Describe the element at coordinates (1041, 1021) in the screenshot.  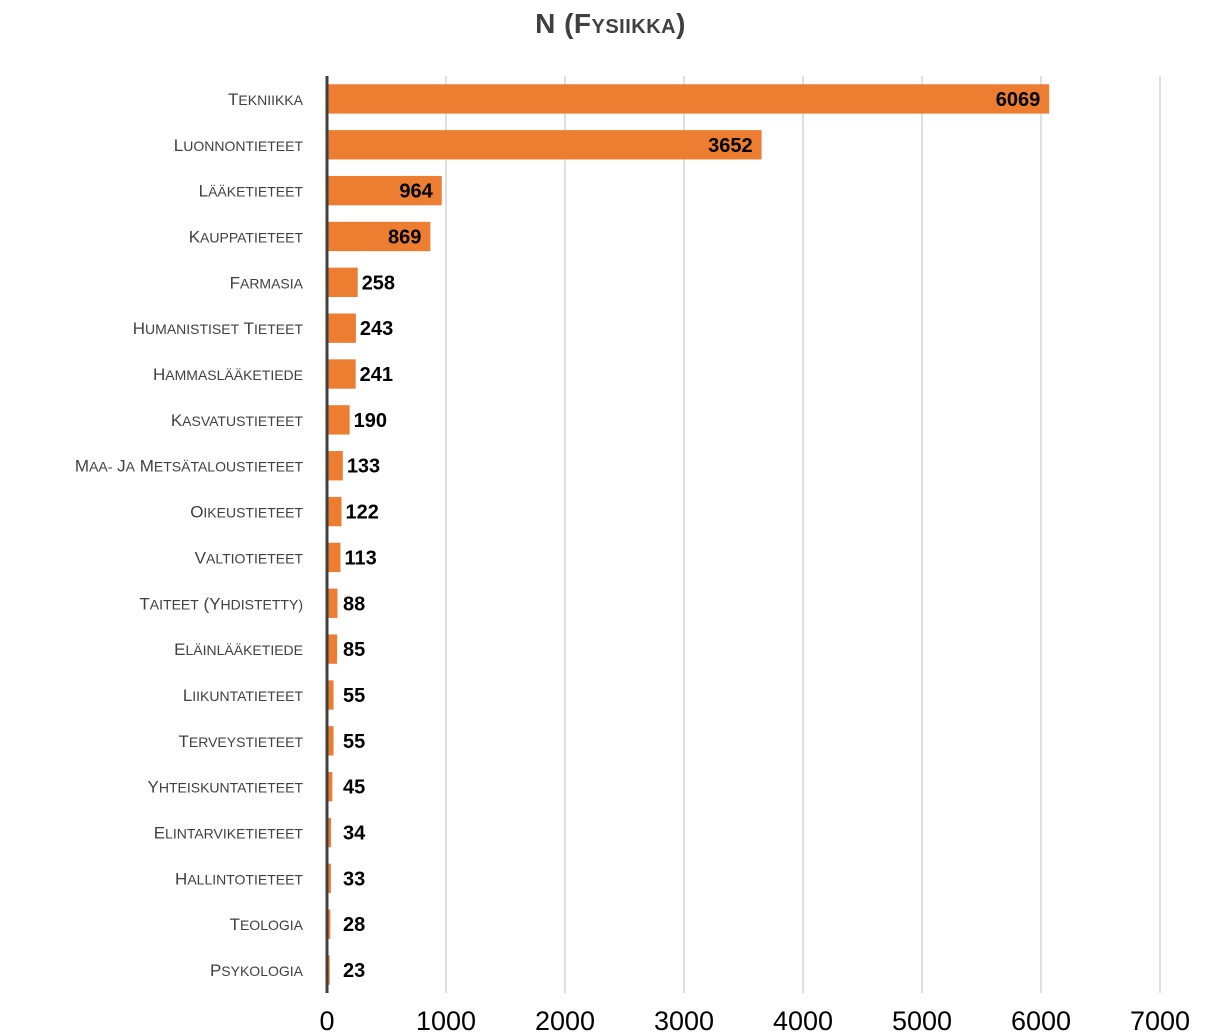
I see `x-tick-label: 6000` at that location.